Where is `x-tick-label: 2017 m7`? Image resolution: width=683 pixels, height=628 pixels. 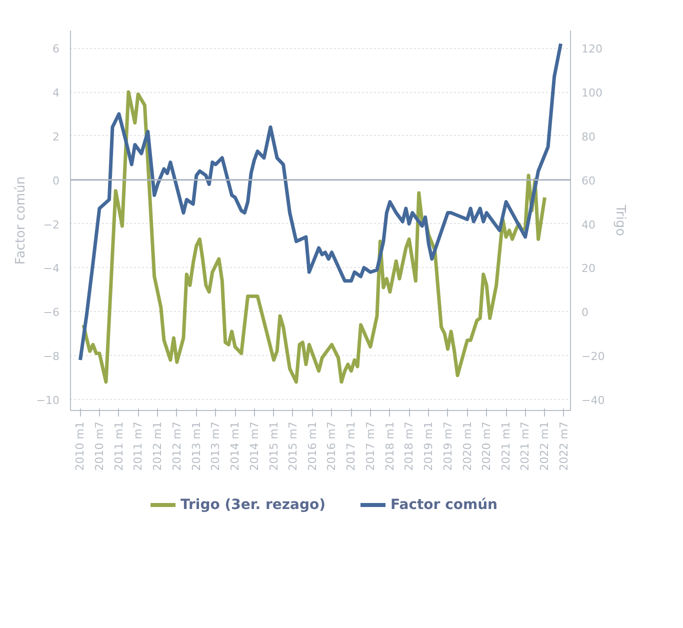
x-tick-label: 2017 m7 is located at coordinates (370, 446).